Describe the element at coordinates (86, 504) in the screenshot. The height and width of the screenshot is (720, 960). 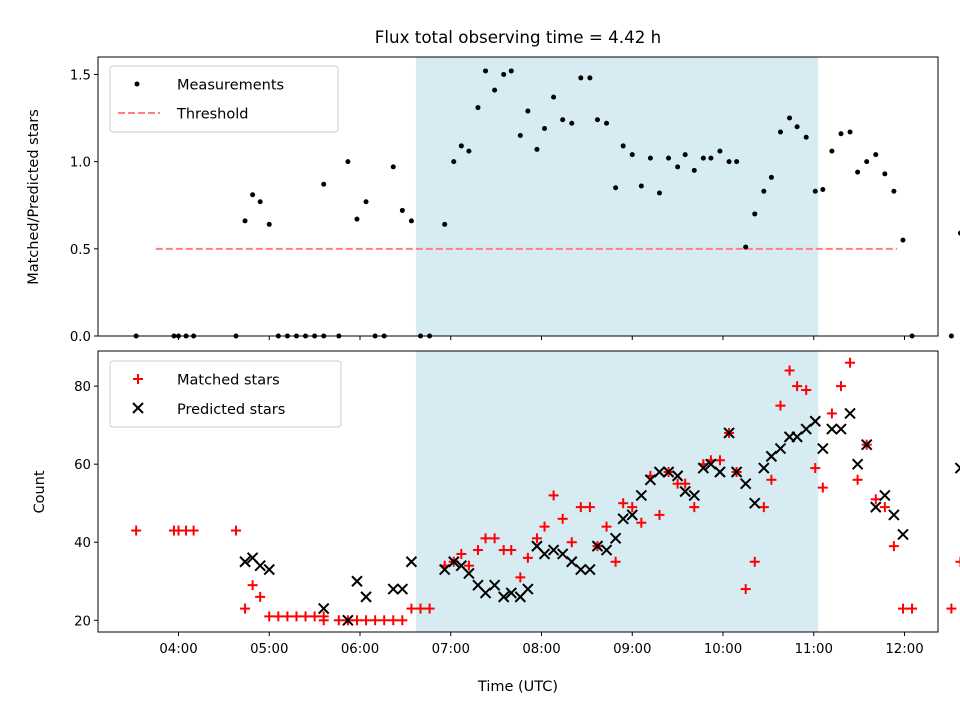
I see `bottom-y-ticks: 20 40 60 80` at that location.